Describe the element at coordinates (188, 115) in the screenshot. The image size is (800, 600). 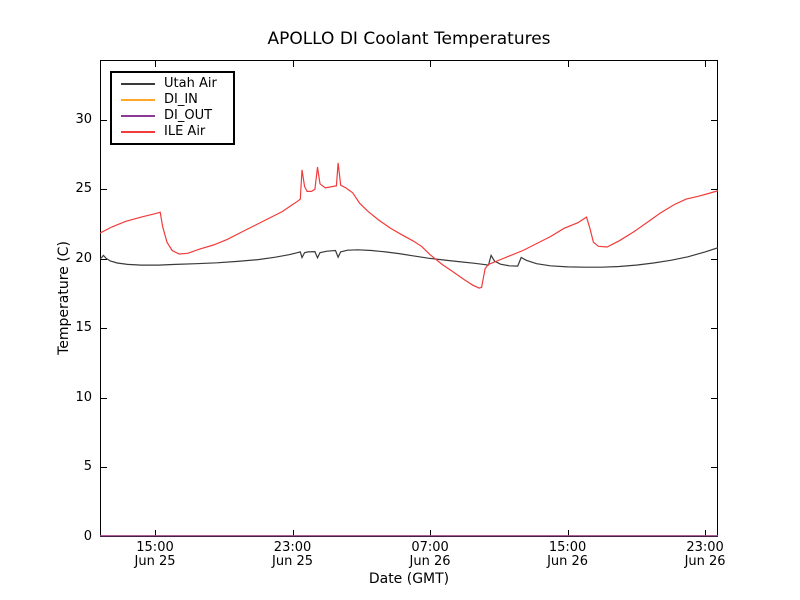
I see `legend-label: DI_OUT` at that location.